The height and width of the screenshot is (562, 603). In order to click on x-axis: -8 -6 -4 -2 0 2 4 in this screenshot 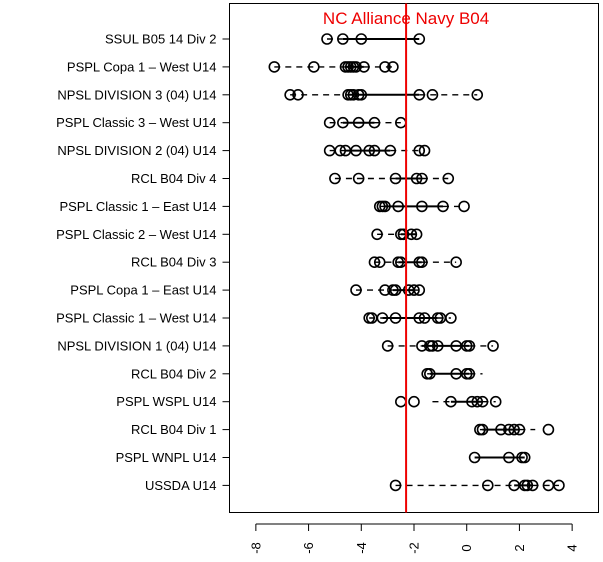, I will do `click(414, 538)`.